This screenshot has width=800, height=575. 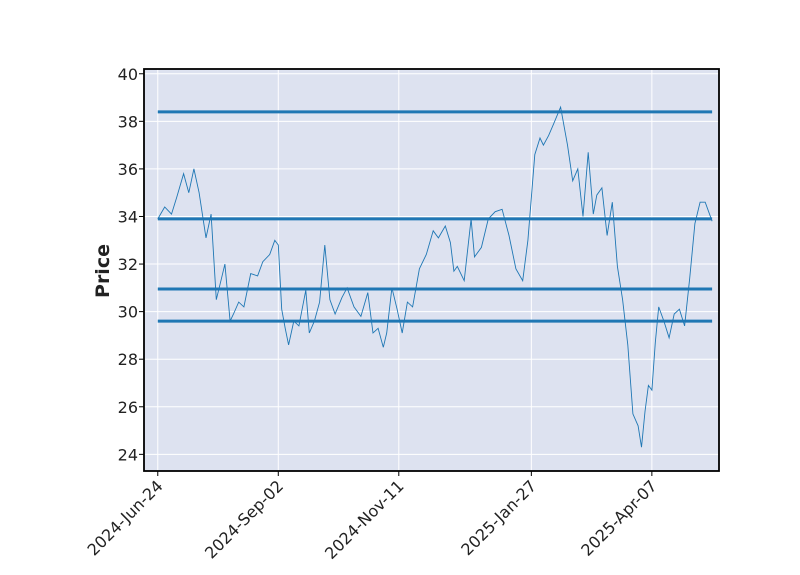 I want to click on y-tick-label: 36, so click(x=128, y=169).